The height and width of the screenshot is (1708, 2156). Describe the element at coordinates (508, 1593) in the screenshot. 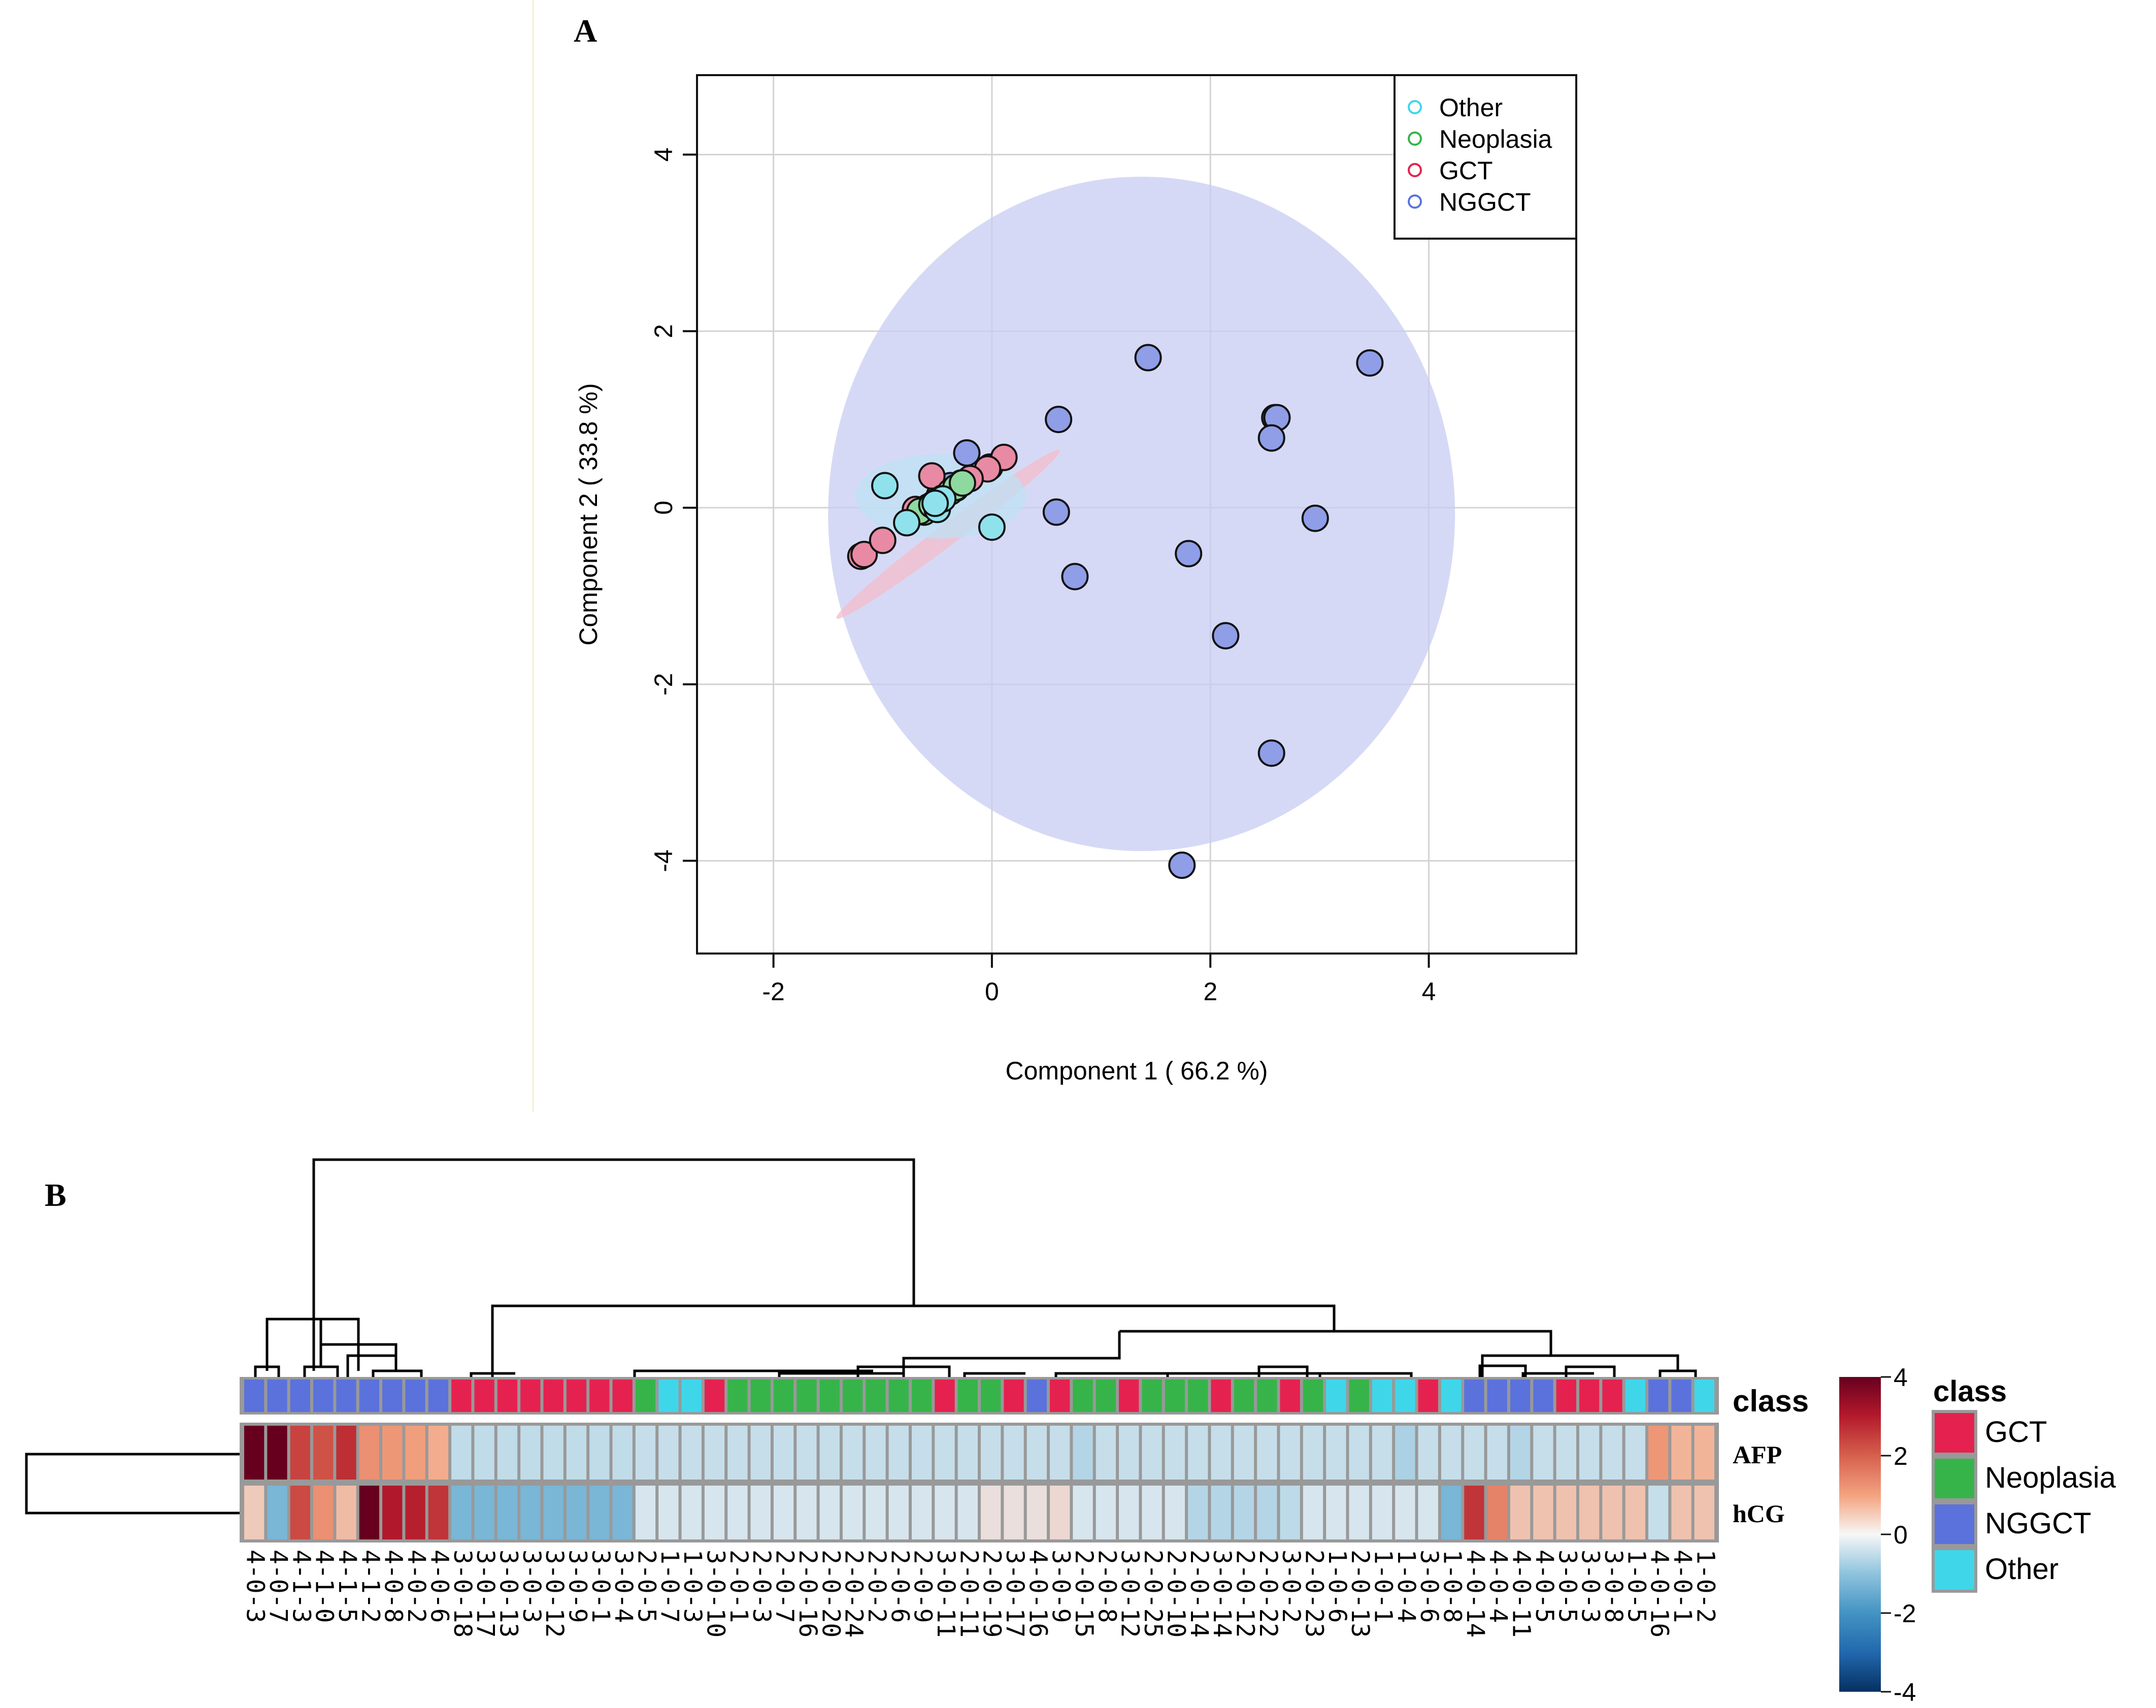

I see `column-label: 3-0-13` at that location.